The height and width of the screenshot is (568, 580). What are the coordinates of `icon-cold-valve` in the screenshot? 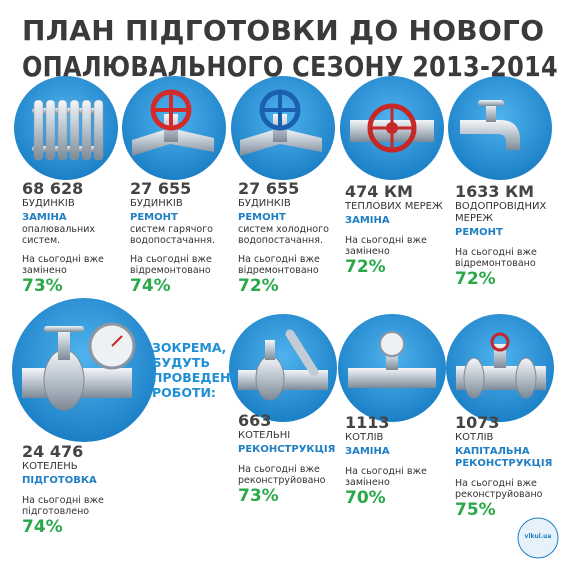 It's located at (283, 128).